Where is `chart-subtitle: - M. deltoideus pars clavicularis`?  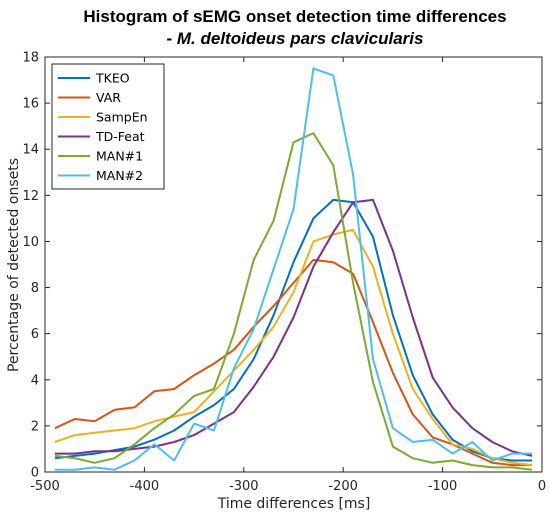 chart-subtitle: - M. deltoideus pars clavicularis is located at coordinates (295, 38).